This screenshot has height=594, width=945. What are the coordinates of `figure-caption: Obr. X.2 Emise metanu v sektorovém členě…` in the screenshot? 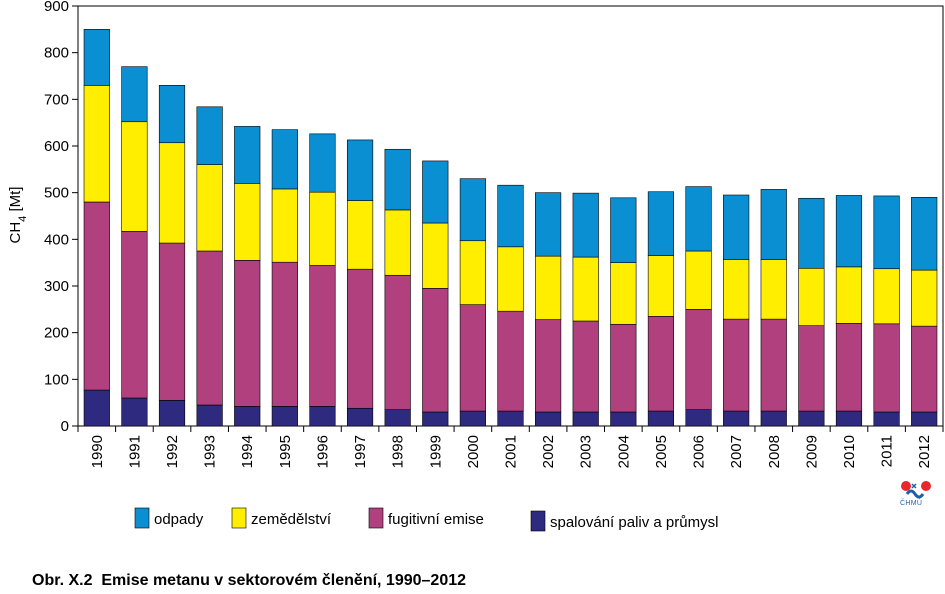 It's located at (249, 580).